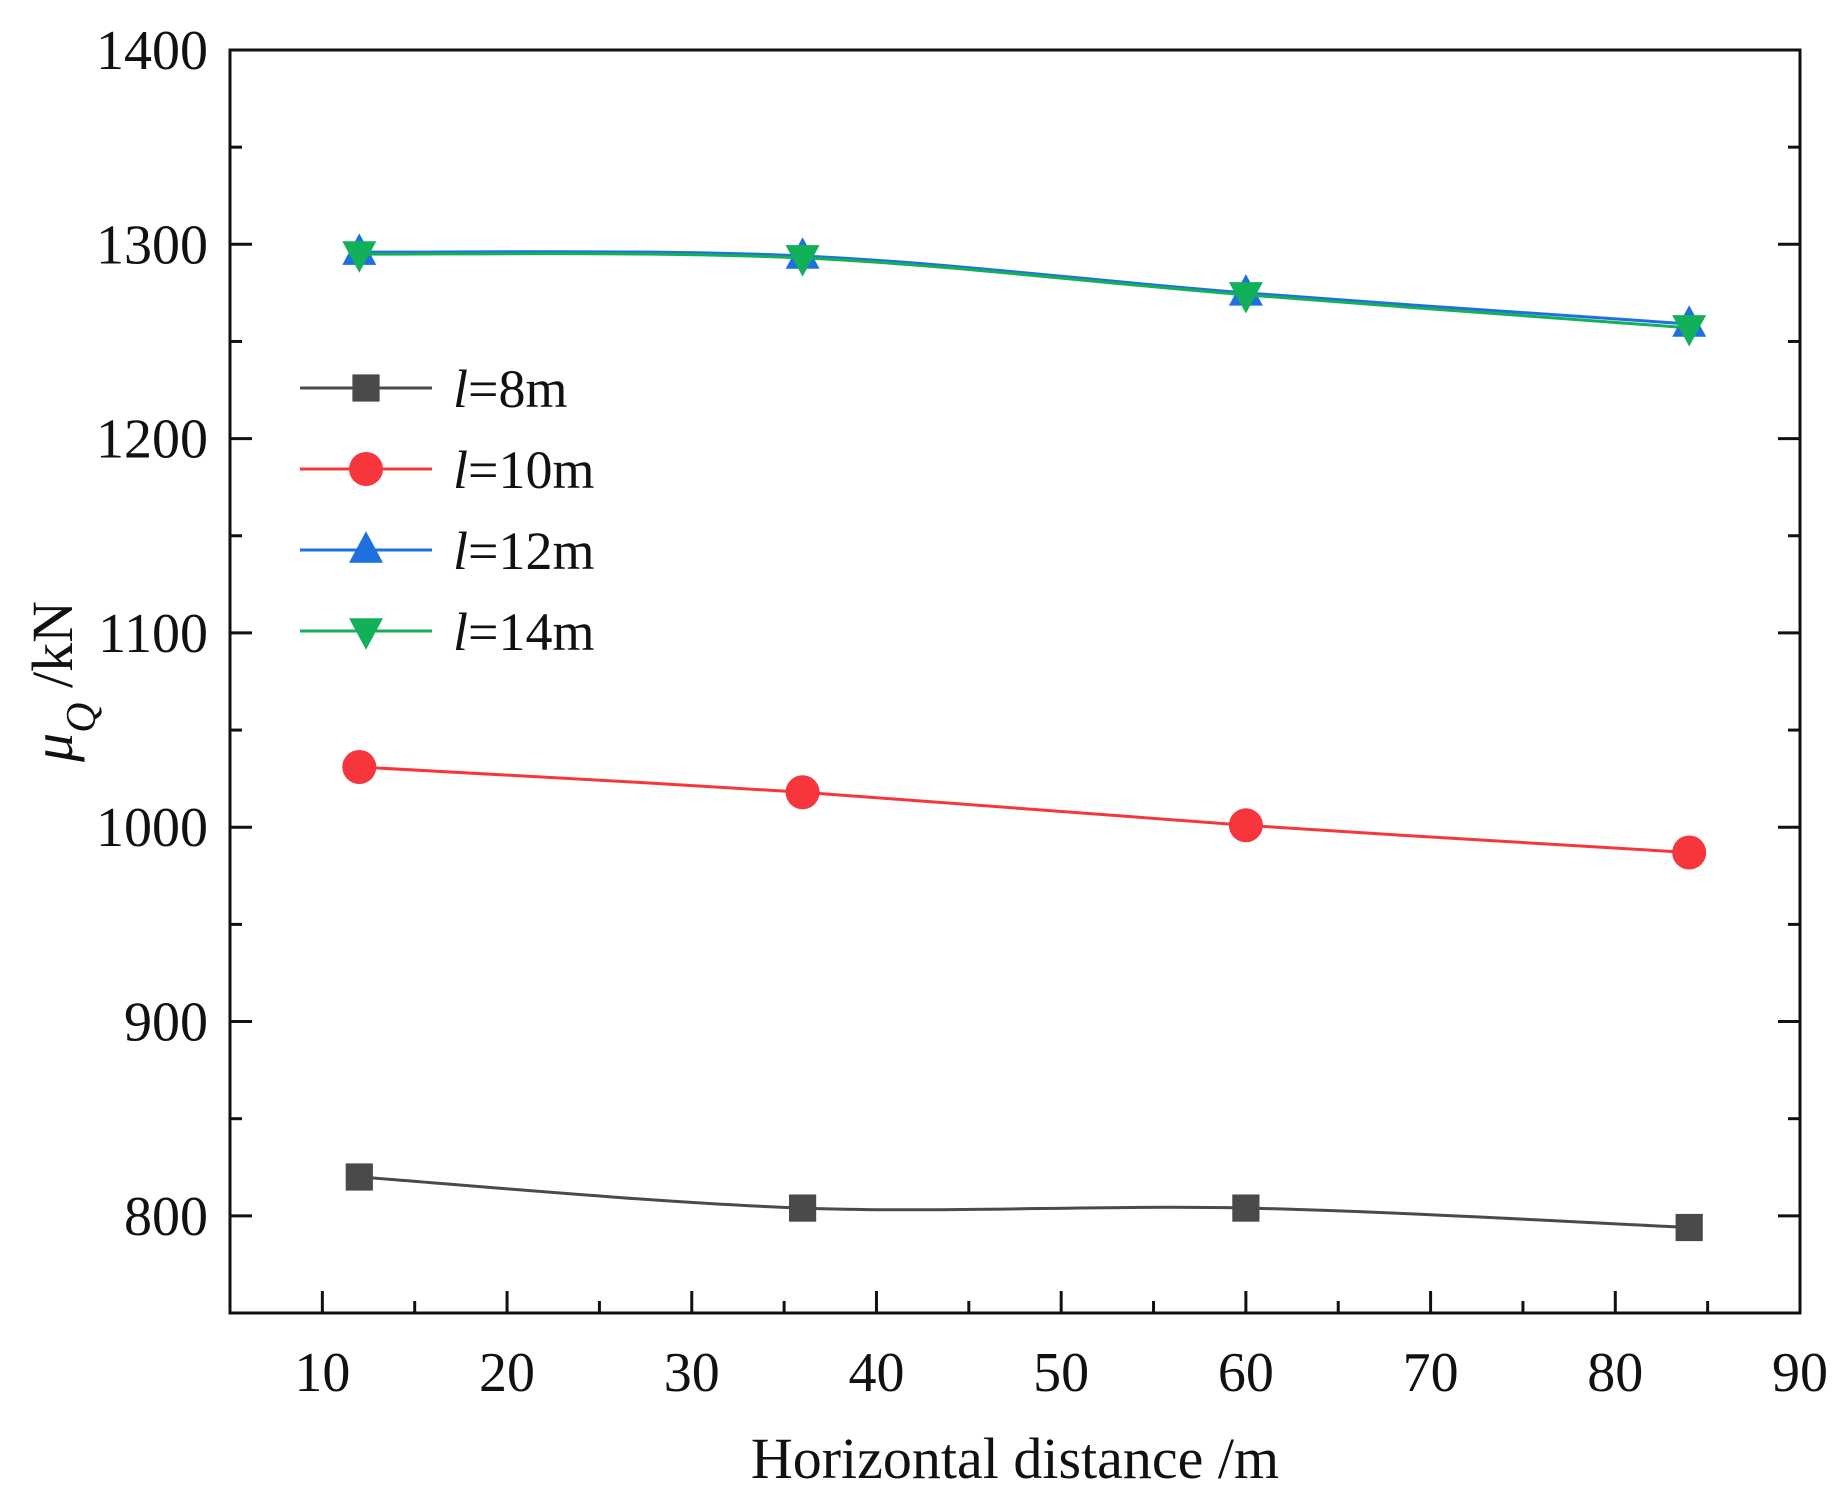  I want to click on x-tick-label: 40, so click(876, 1373).